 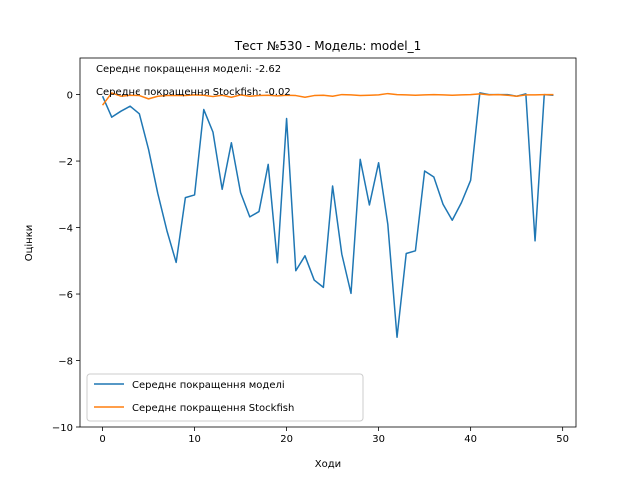 I want to click on legend-box, so click(x=225, y=397).